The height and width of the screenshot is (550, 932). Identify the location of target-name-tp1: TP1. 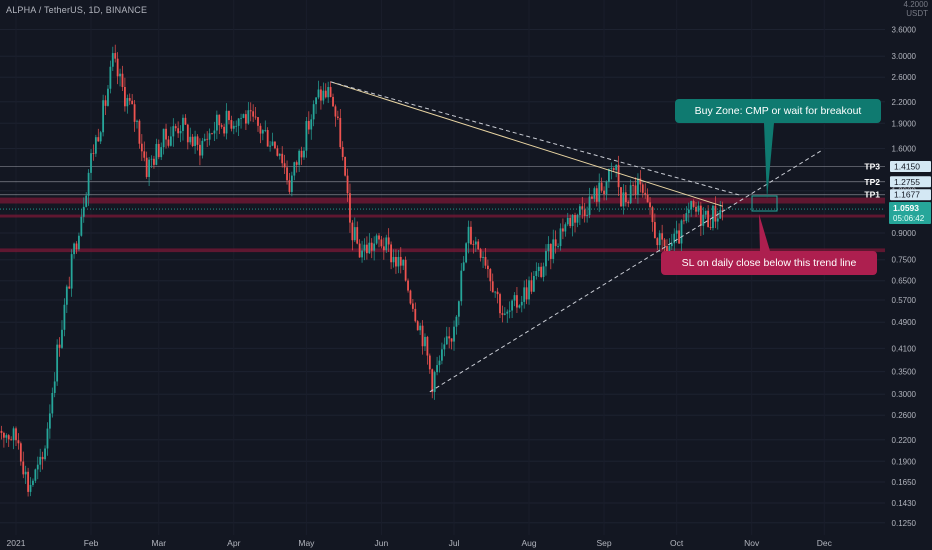
(872, 195).